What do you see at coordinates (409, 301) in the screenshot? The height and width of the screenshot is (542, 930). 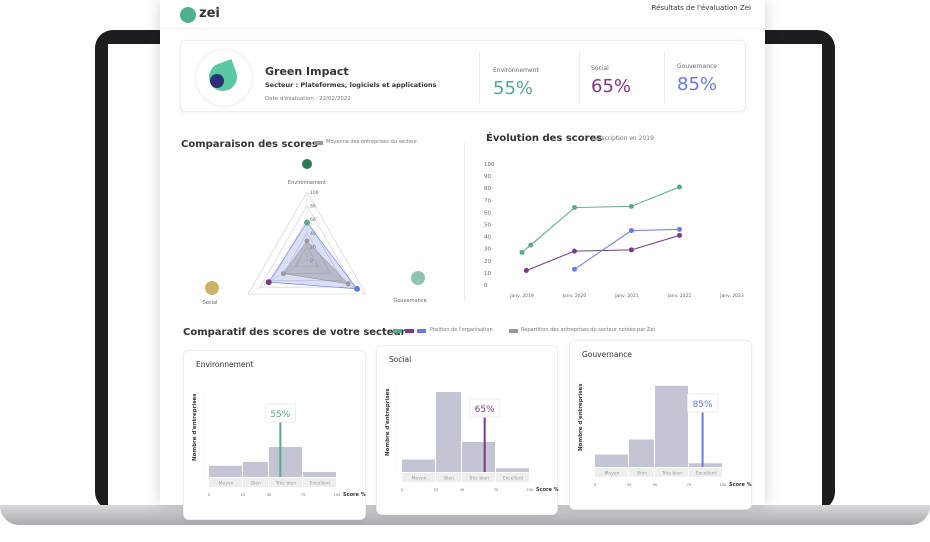 I see `radar-axis-label: Gouvernance` at bounding box center [409, 301].